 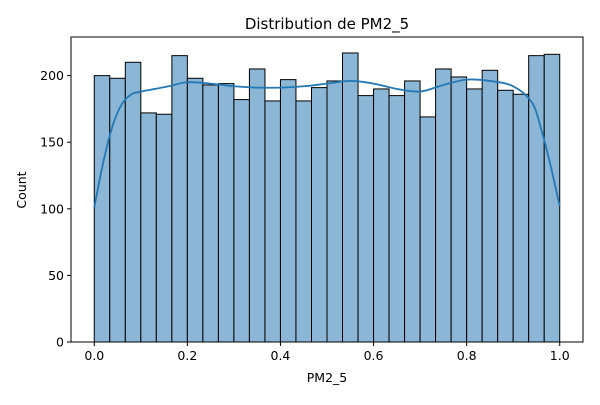 I want to click on x-tick-label: 0.6, so click(x=374, y=355).